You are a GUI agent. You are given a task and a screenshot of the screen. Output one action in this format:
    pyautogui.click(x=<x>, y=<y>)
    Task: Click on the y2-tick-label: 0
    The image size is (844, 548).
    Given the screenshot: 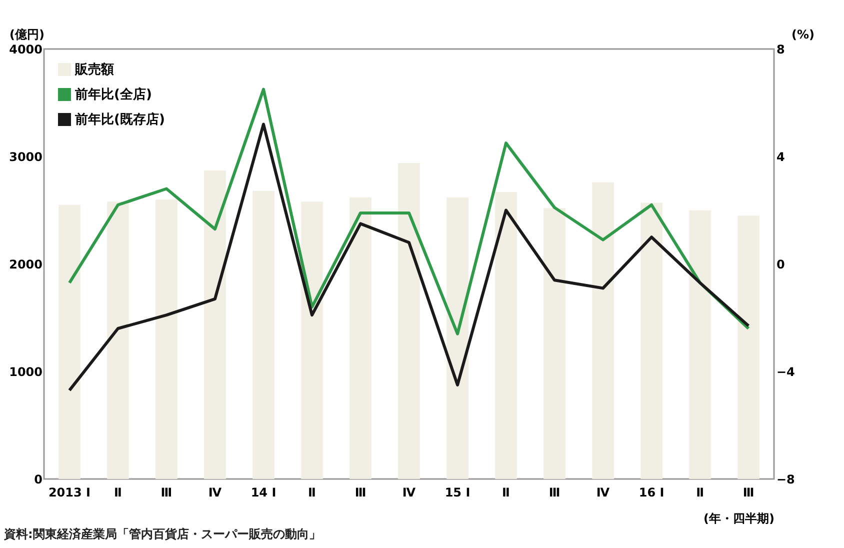 What is the action you would take?
    pyautogui.click(x=780, y=265)
    